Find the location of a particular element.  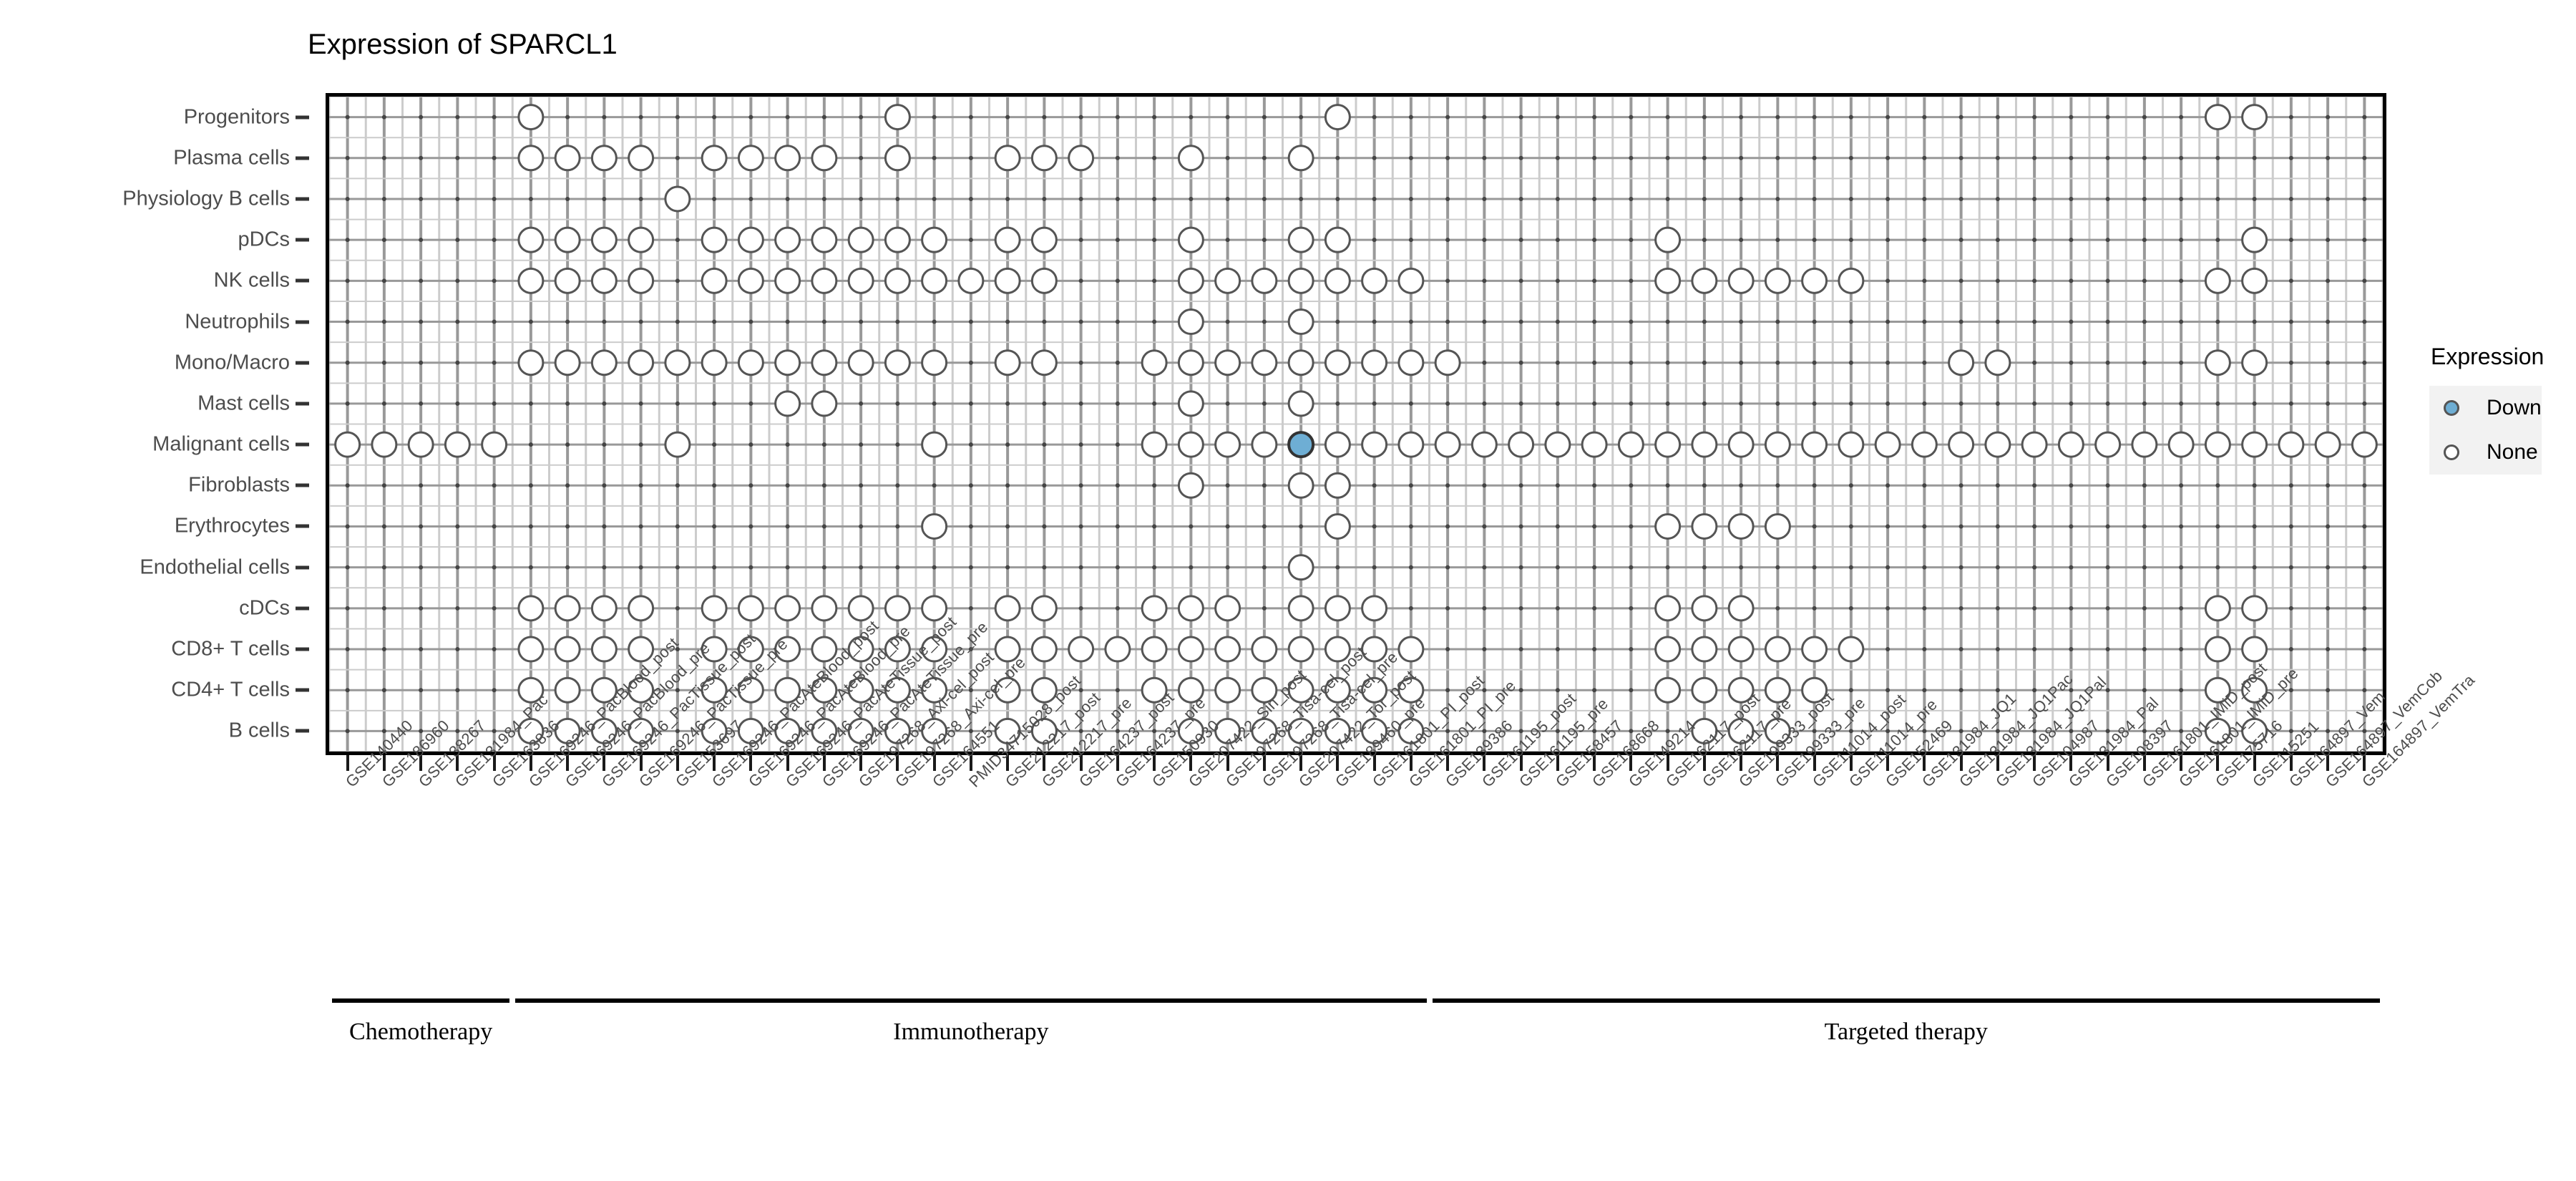

legend-item-none: None is located at coordinates (2485, 452).